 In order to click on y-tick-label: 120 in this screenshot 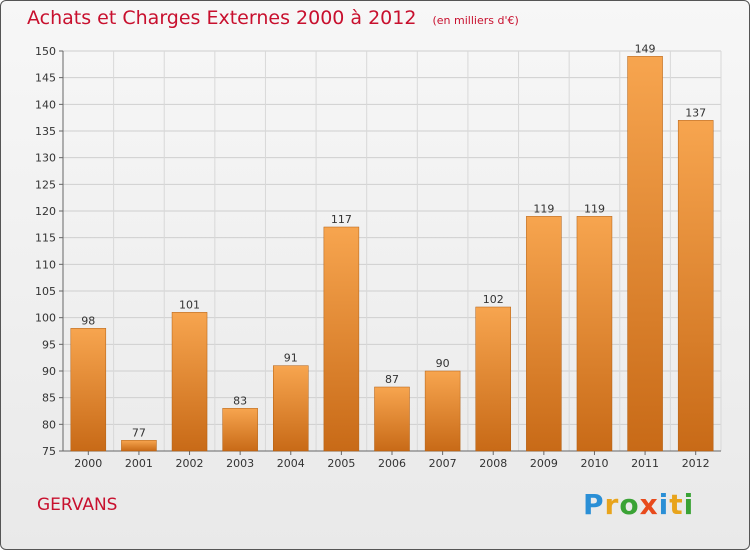, I will do `click(45, 211)`.